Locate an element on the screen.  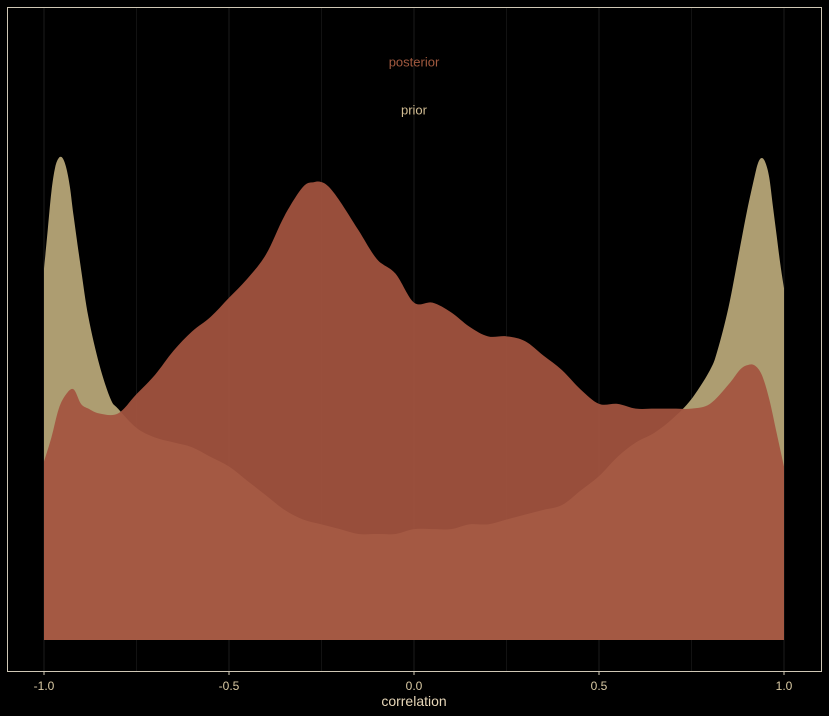
x-tick-label: -1.0 is located at coordinates (44, 686).